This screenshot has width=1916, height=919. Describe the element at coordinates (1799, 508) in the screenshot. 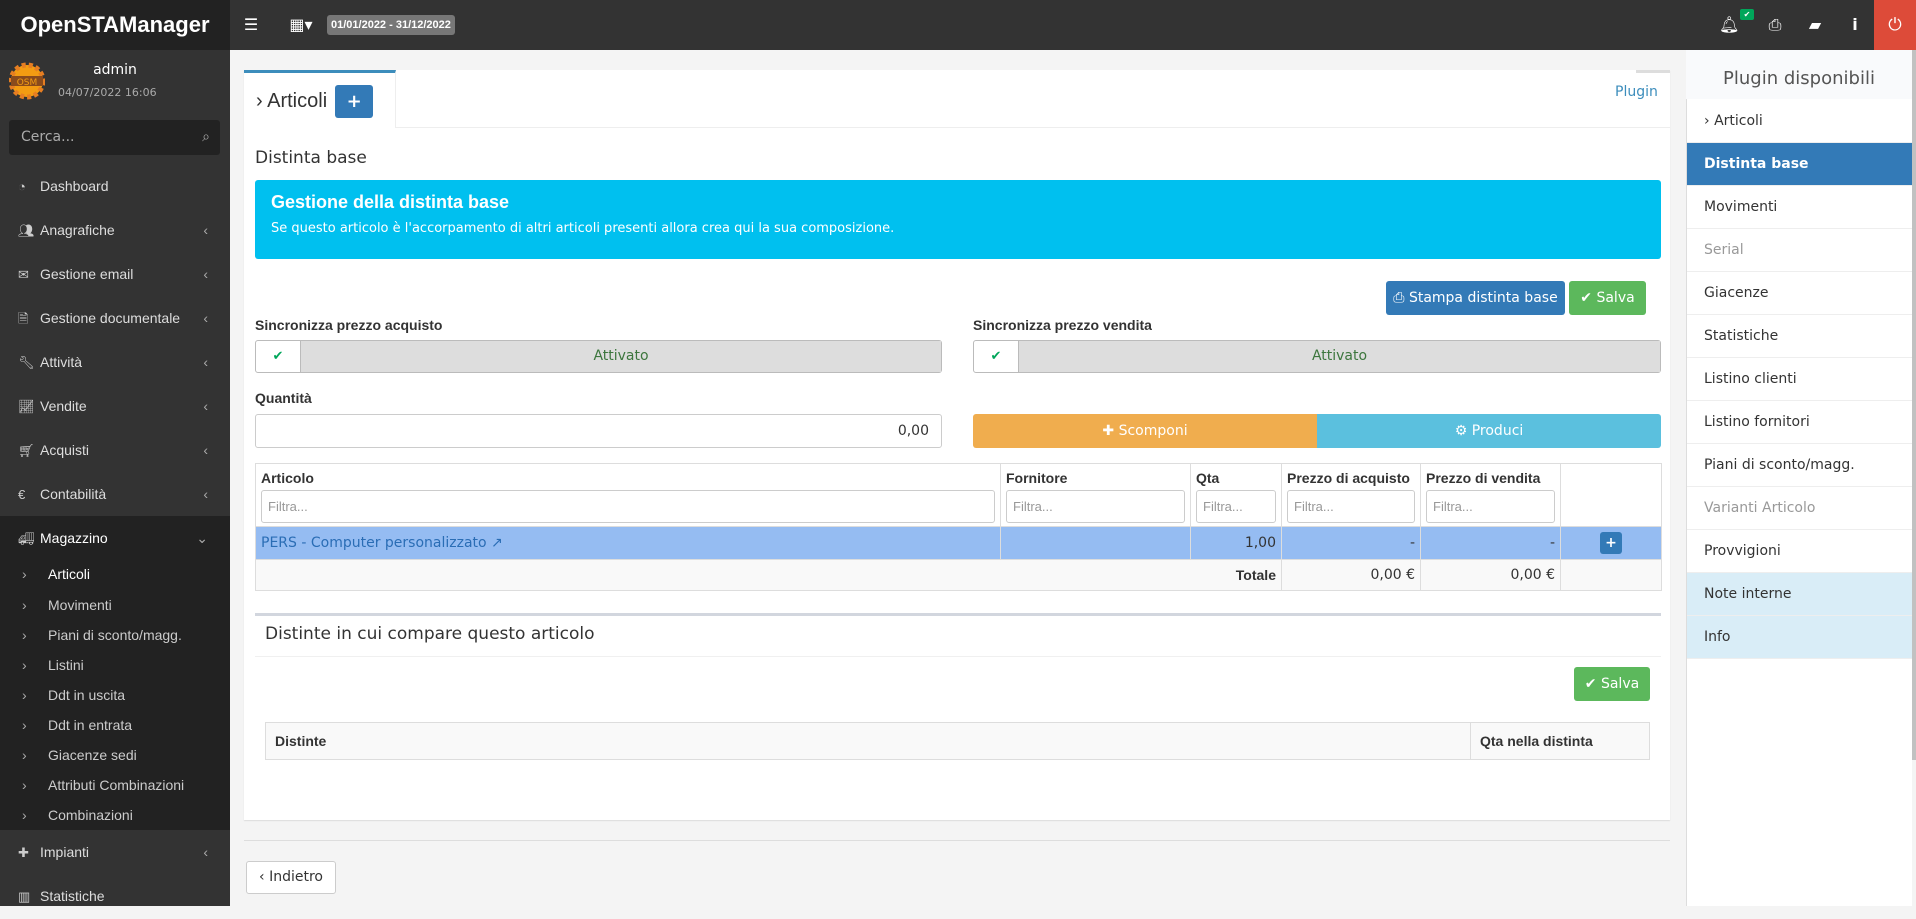

I see `plugin-item-varianti: Varianti Articolo` at that location.